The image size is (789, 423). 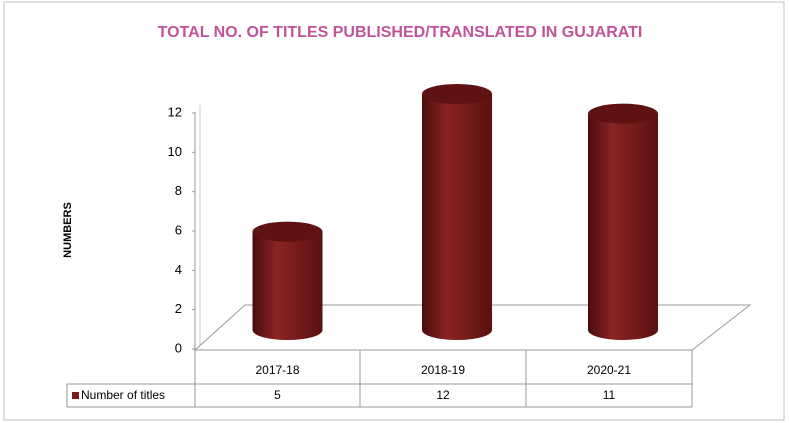 I want to click on y-tick-label: 8, so click(x=178, y=190).